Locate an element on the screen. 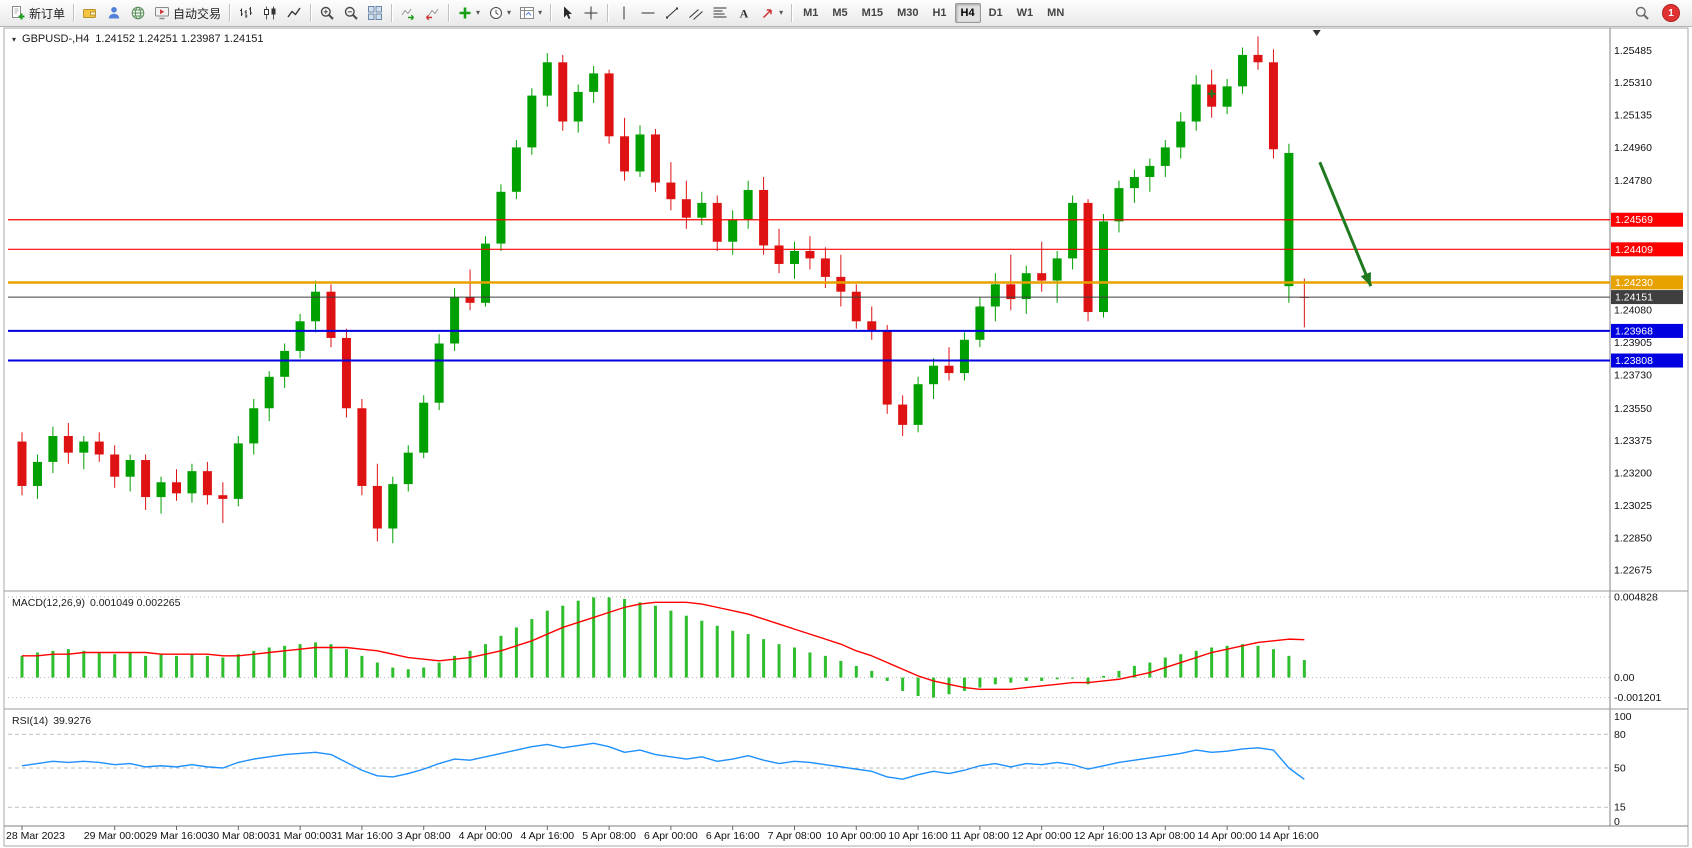 This screenshot has height=848, width=1692. zoom-out-icon is located at coordinates (351, 13).